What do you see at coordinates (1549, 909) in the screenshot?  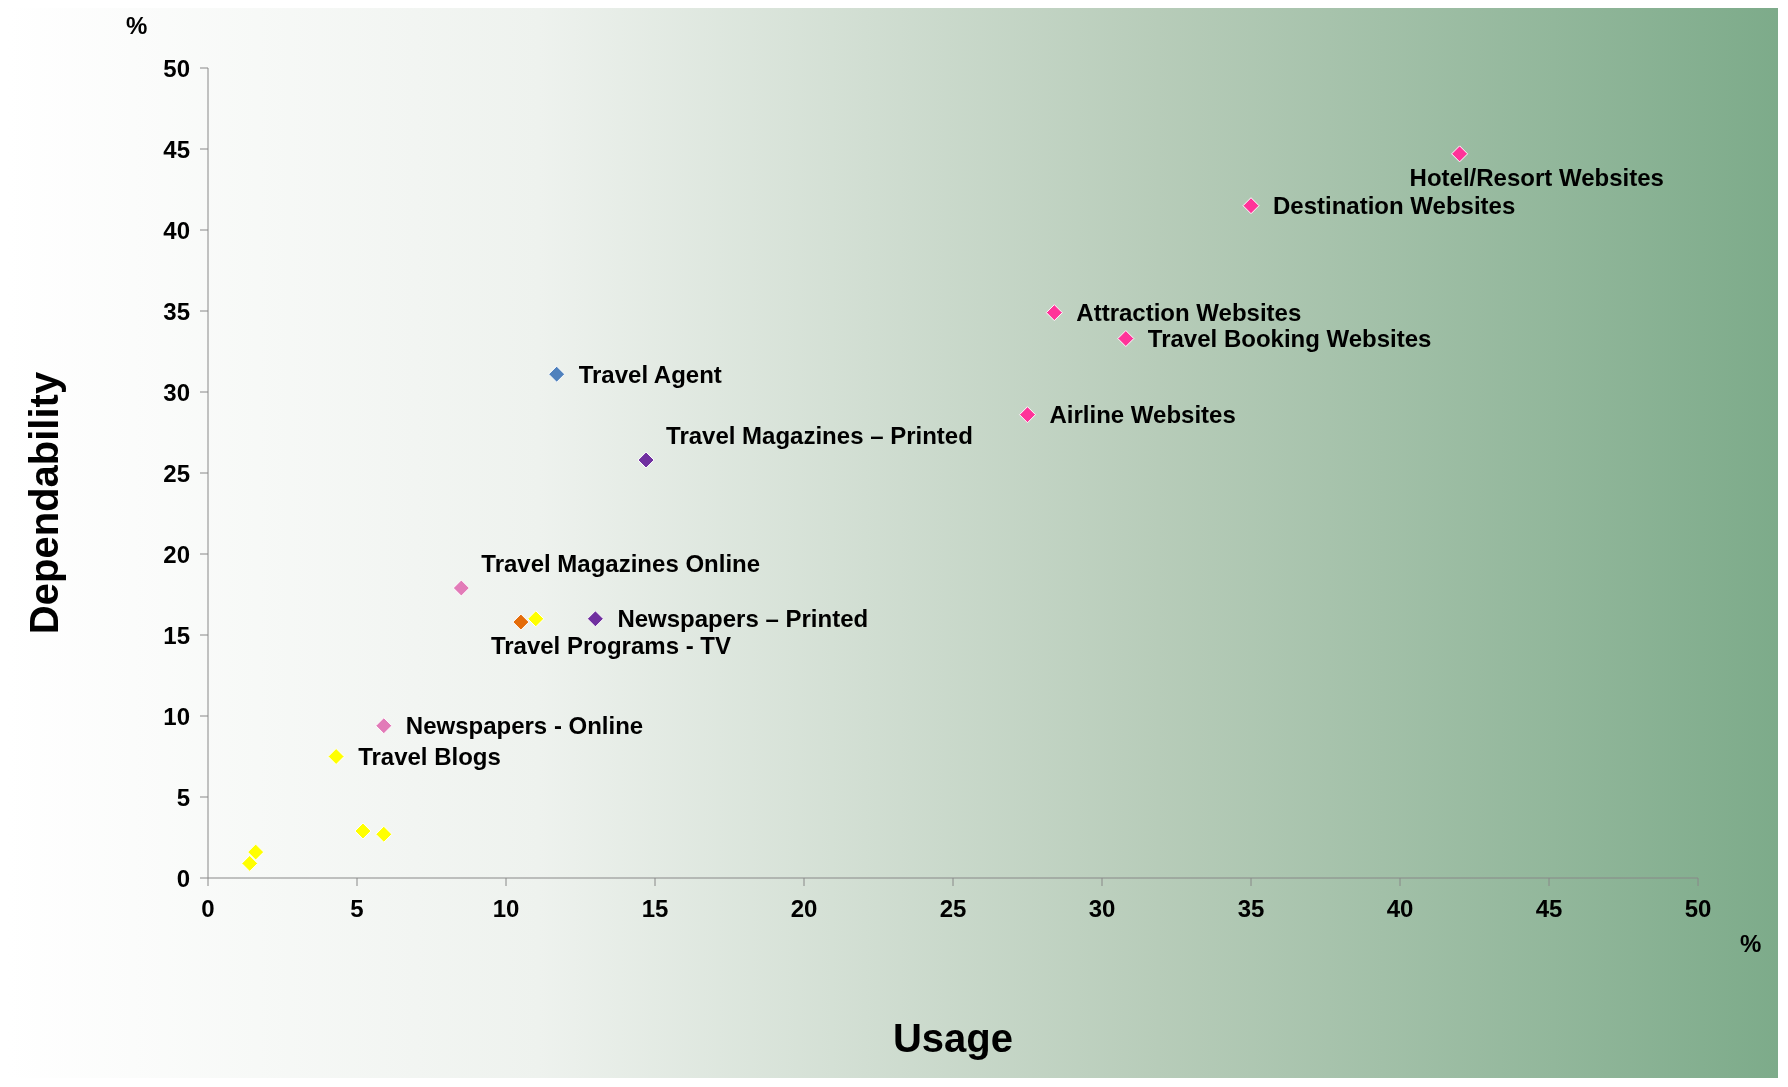 I see `x-tick-label: 45` at bounding box center [1549, 909].